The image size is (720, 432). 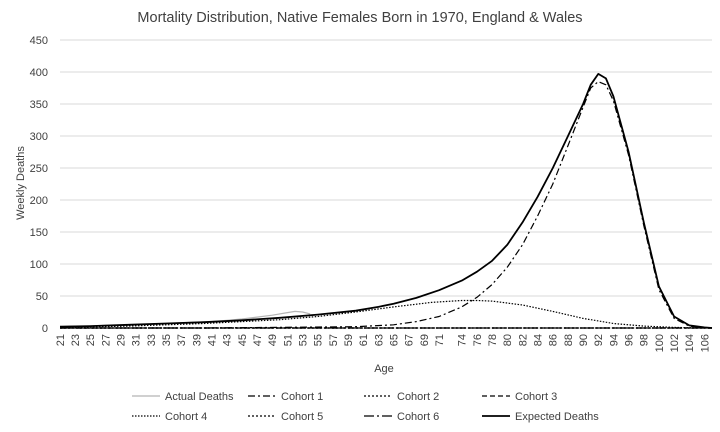 What do you see at coordinates (557, 417) in the screenshot?
I see `legend-label: Expected Deaths` at bounding box center [557, 417].